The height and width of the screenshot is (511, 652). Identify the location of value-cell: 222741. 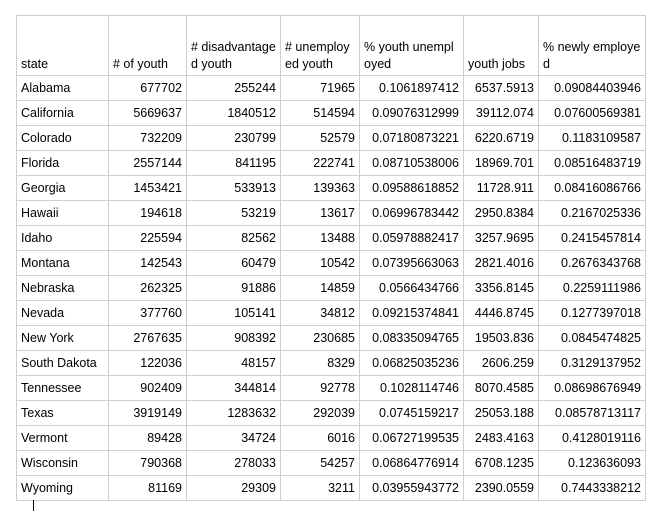
(320, 163).